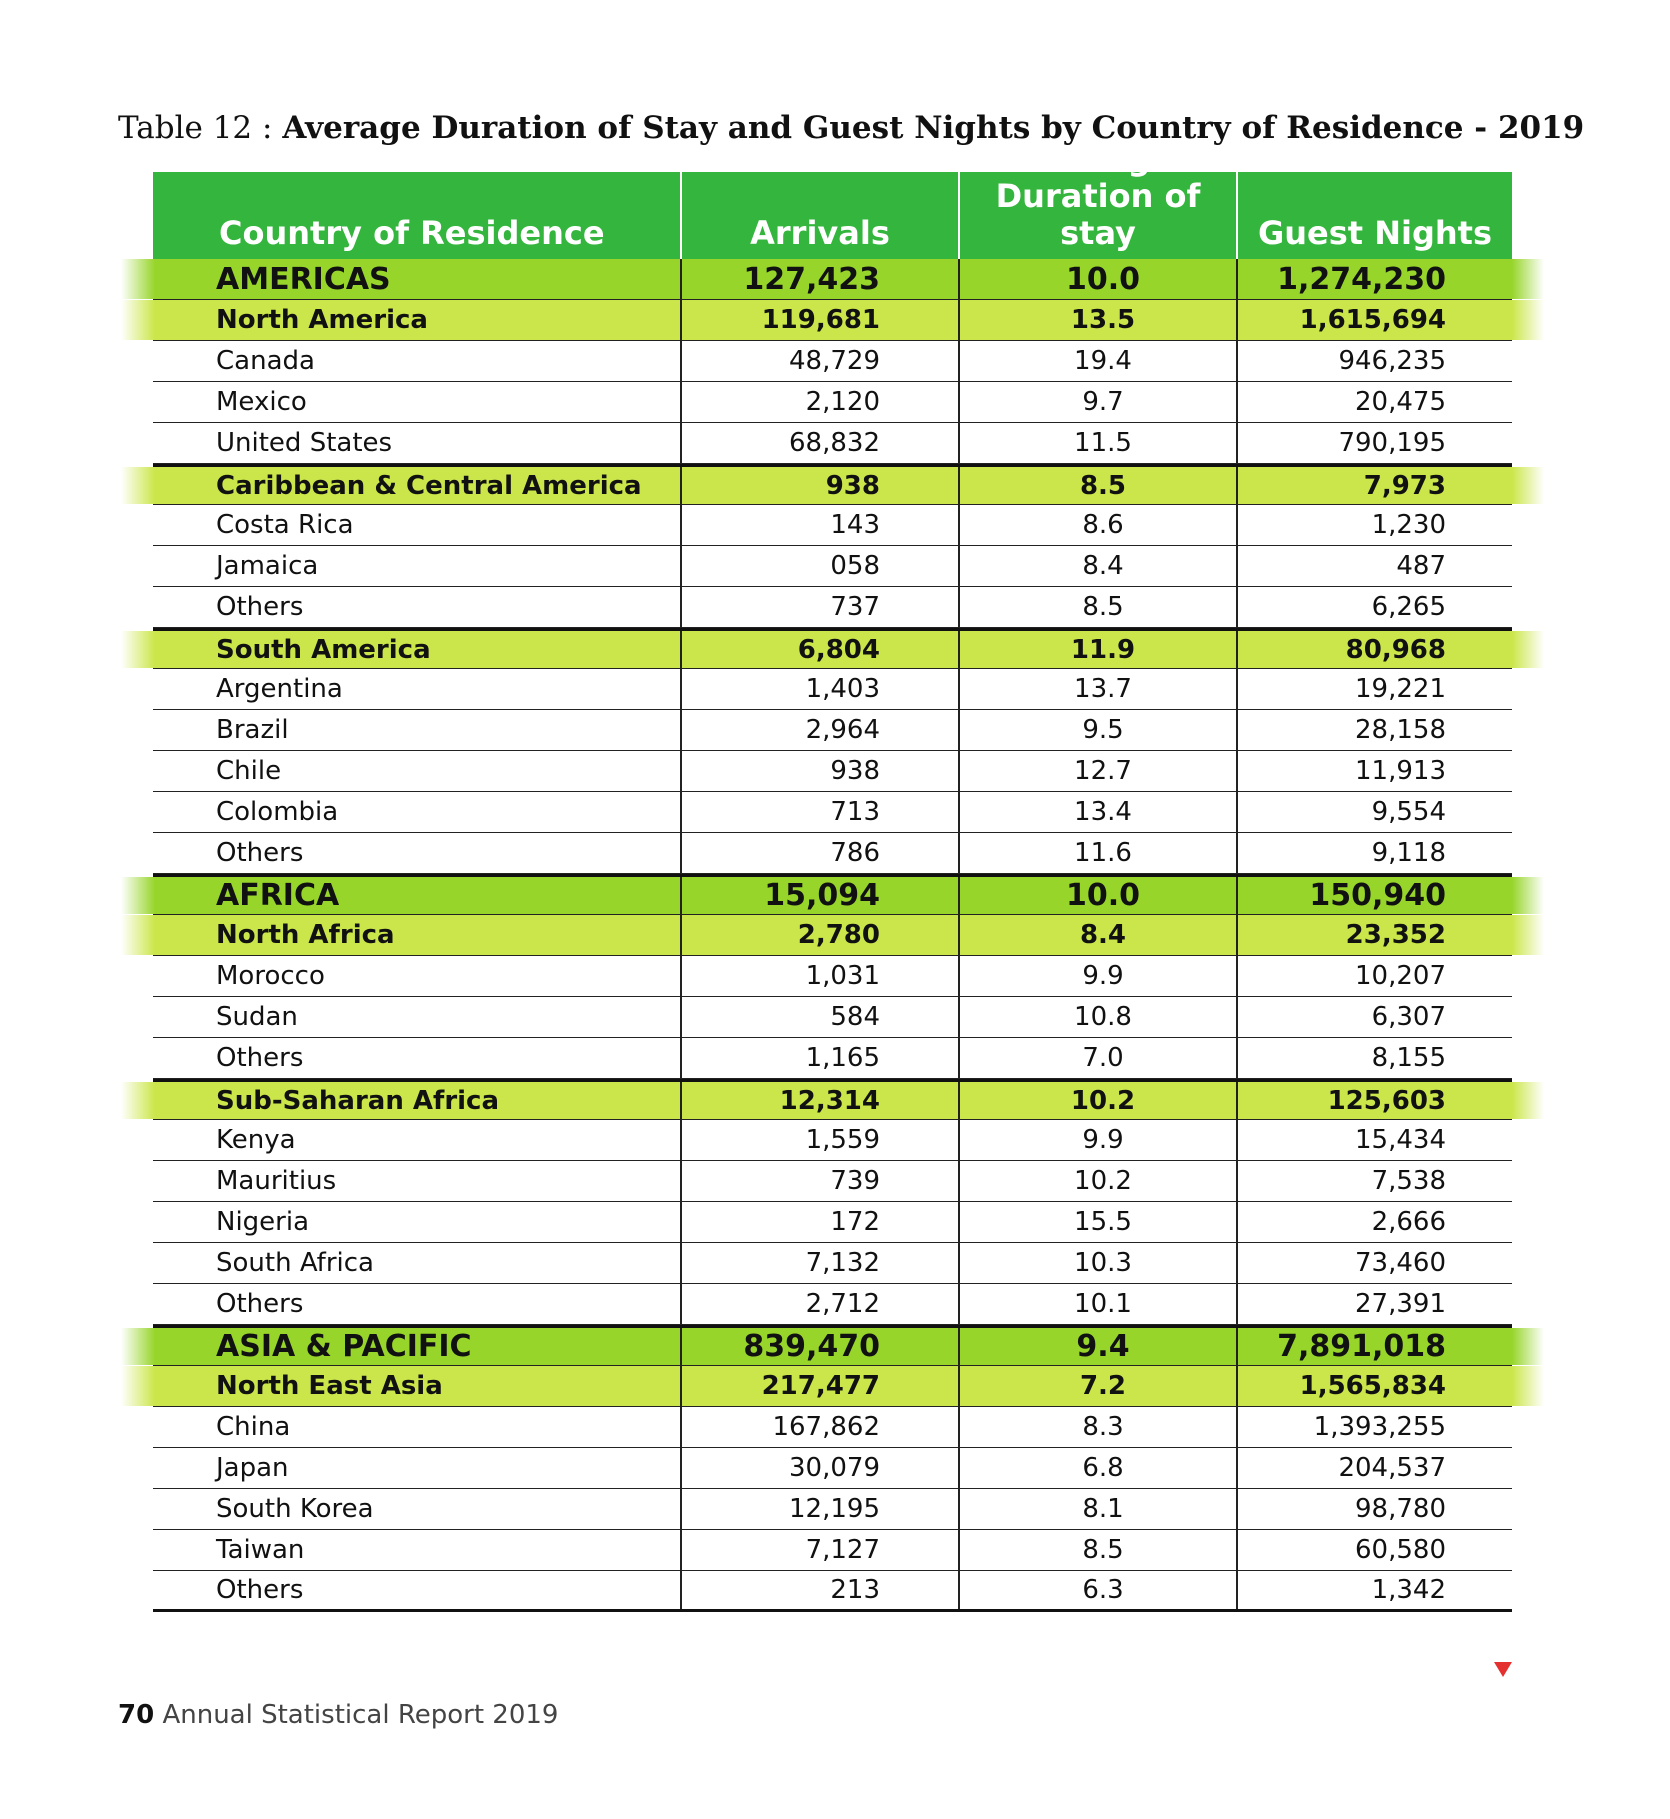  I want to click on cell-duration: 10.0, so click(1097, 895).